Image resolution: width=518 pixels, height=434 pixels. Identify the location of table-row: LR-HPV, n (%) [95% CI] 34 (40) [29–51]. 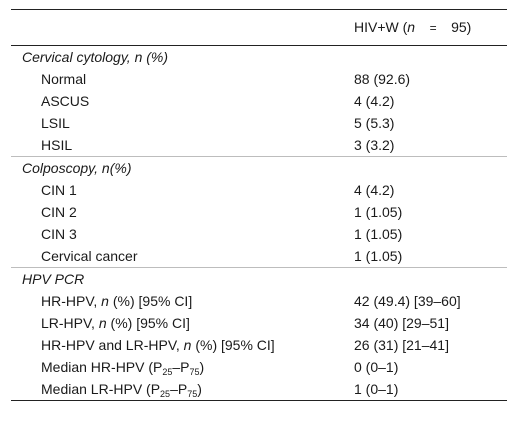
(259, 323).